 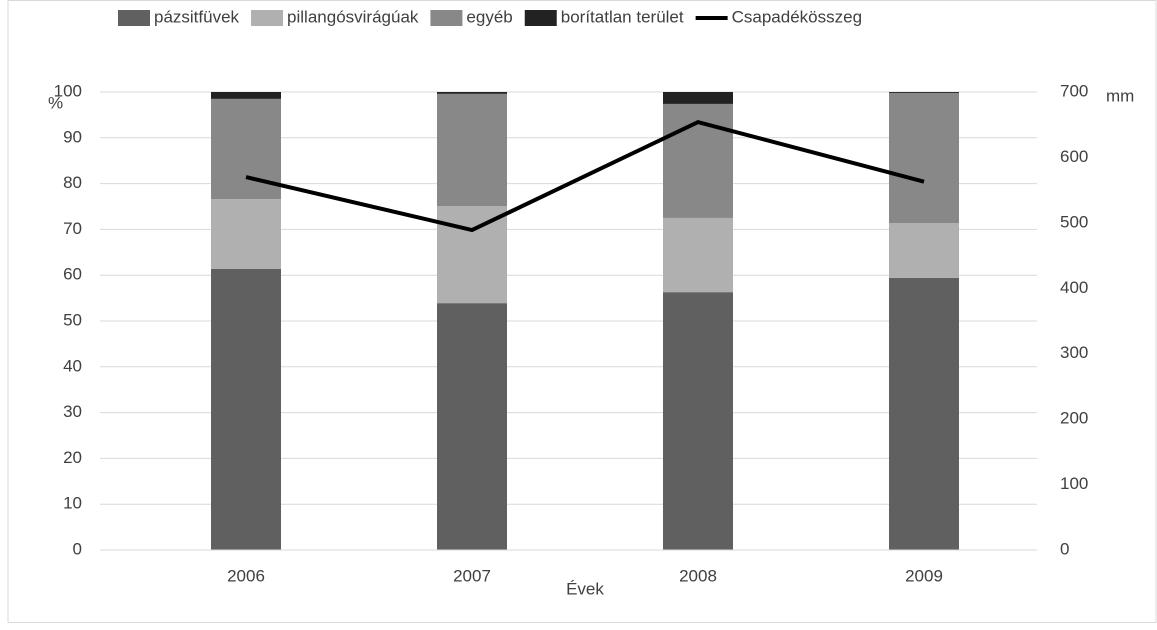 What do you see at coordinates (1074, 352) in the screenshot?
I see `y2-tick-label: 300` at bounding box center [1074, 352].